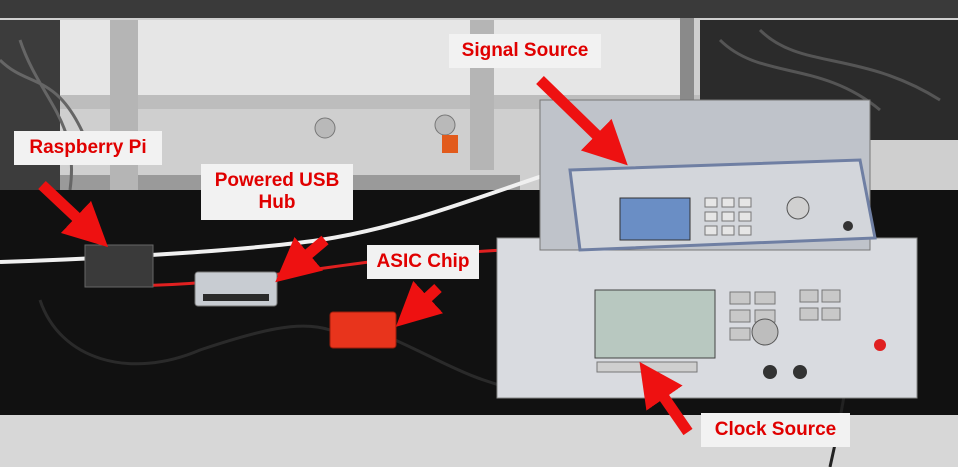  What do you see at coordinates (88, 148) in the screenshot?
I see `label-raspberry-pi: Raspberry Pi` at bounding box center [88, 148].